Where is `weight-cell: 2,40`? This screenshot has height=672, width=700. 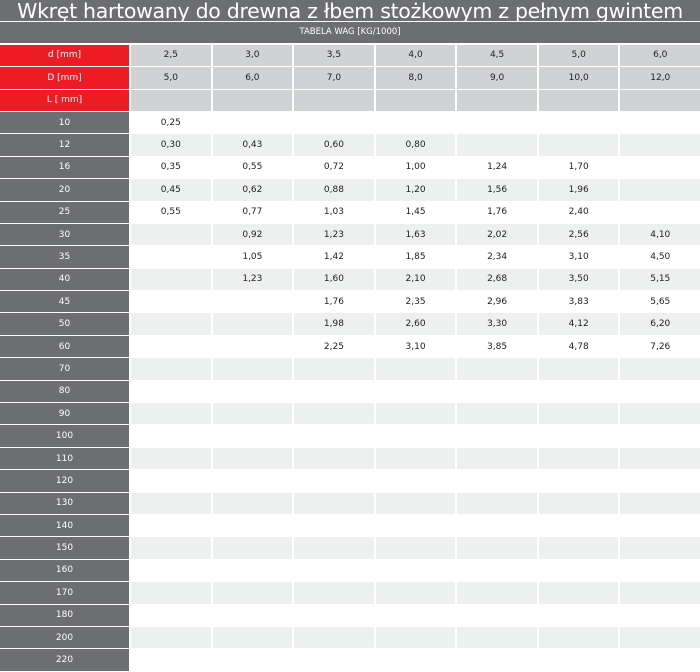
weight-cell: 2,40 is located at coordinates (579, 212).